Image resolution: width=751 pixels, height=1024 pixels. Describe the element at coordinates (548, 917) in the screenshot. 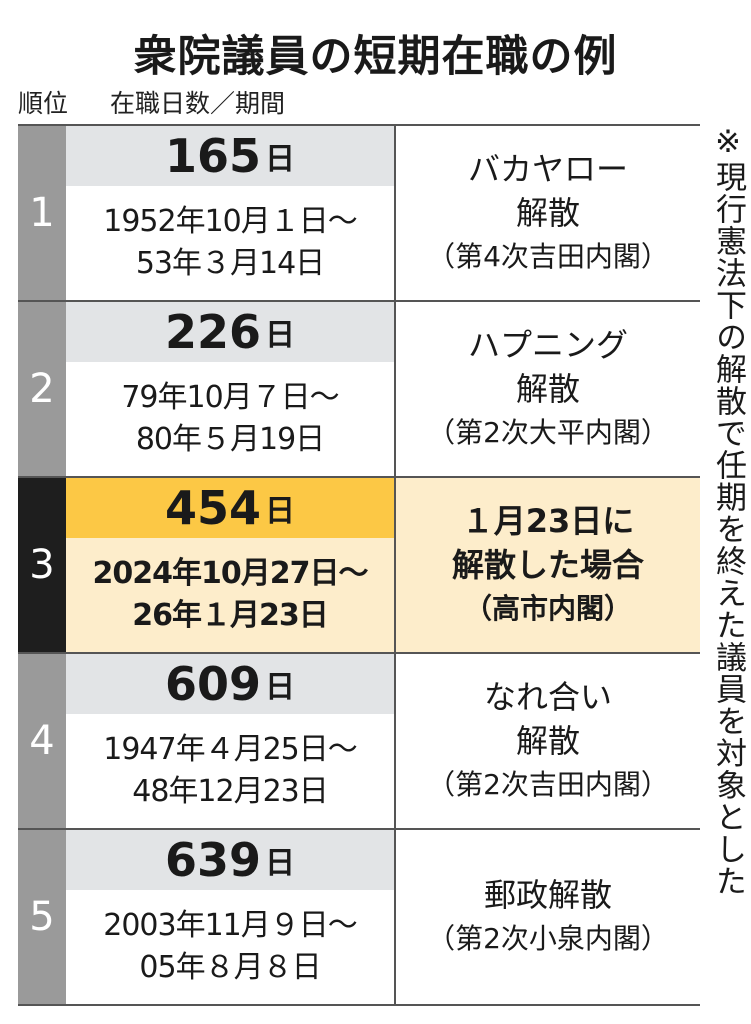

I see `dissolution-cell: 郵政解散 （第2次小泉内閣）` at that location.